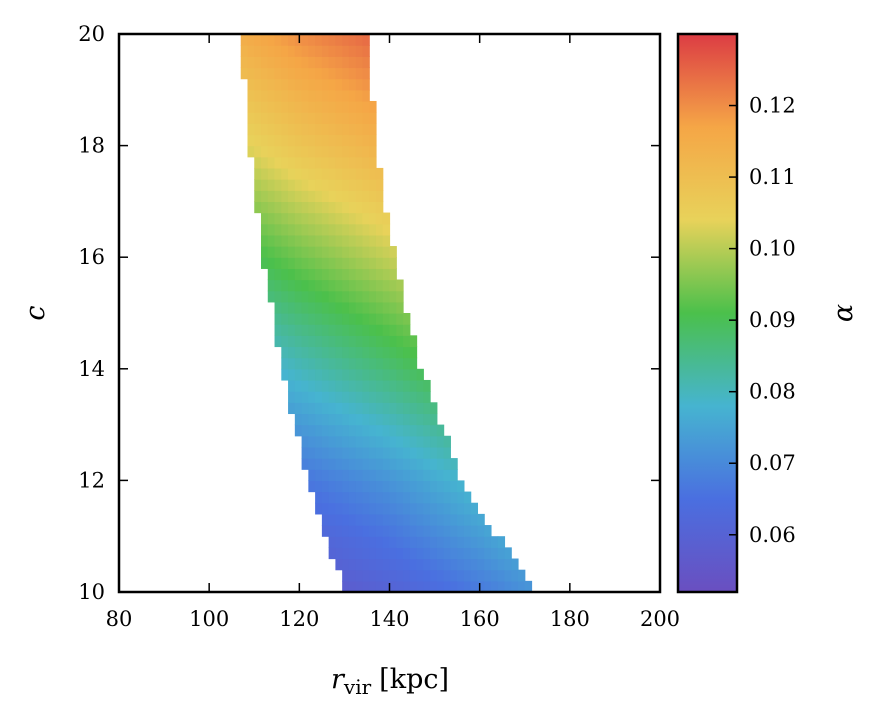 Image resolution: width=878 pixels, height=702 pixels. What do you see at coordinates (209, 619) in the screenshot?
I see `x-tick-label: 100` at bounding box center [209, 619].